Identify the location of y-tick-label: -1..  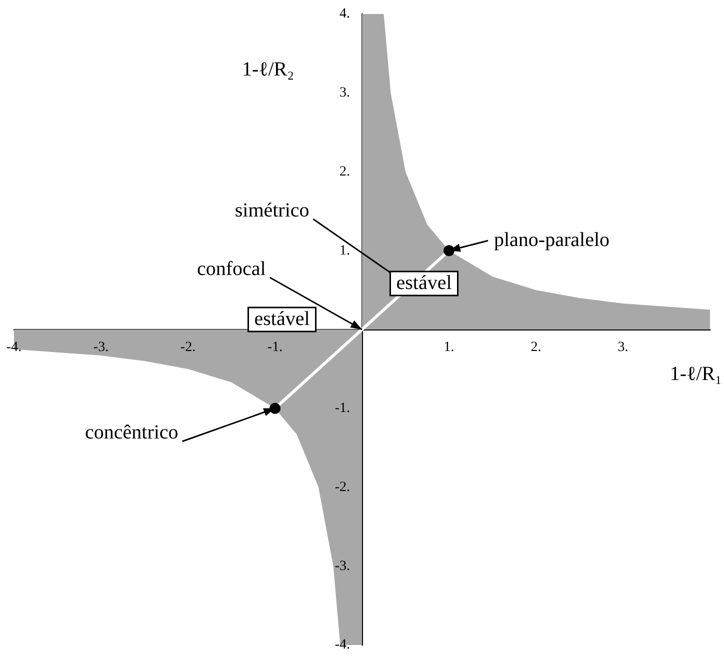
(342, 408).